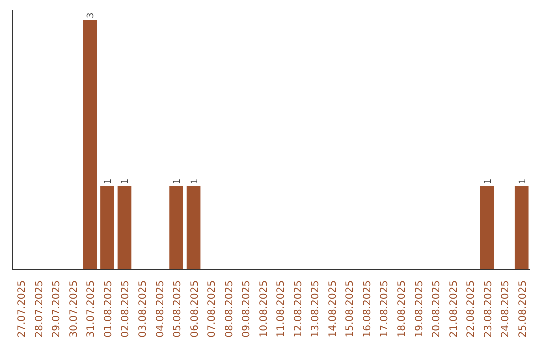  What do you see at coordinates (298, 309) in the screenshot?
I see `x-tick-label: 12.08.2025` at bounding box center [298, 309].